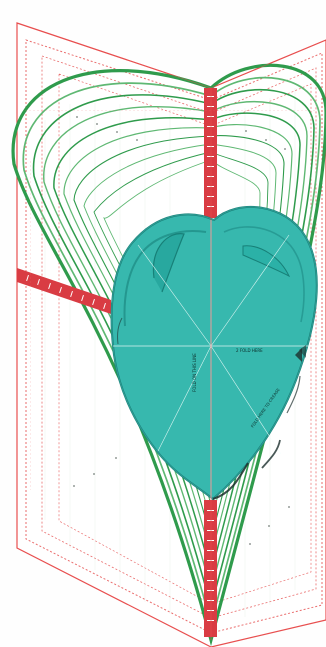 This screenshot has height=647, width=326. I want to click on center-label: 2 FOLD HERE, so click(249, 350).